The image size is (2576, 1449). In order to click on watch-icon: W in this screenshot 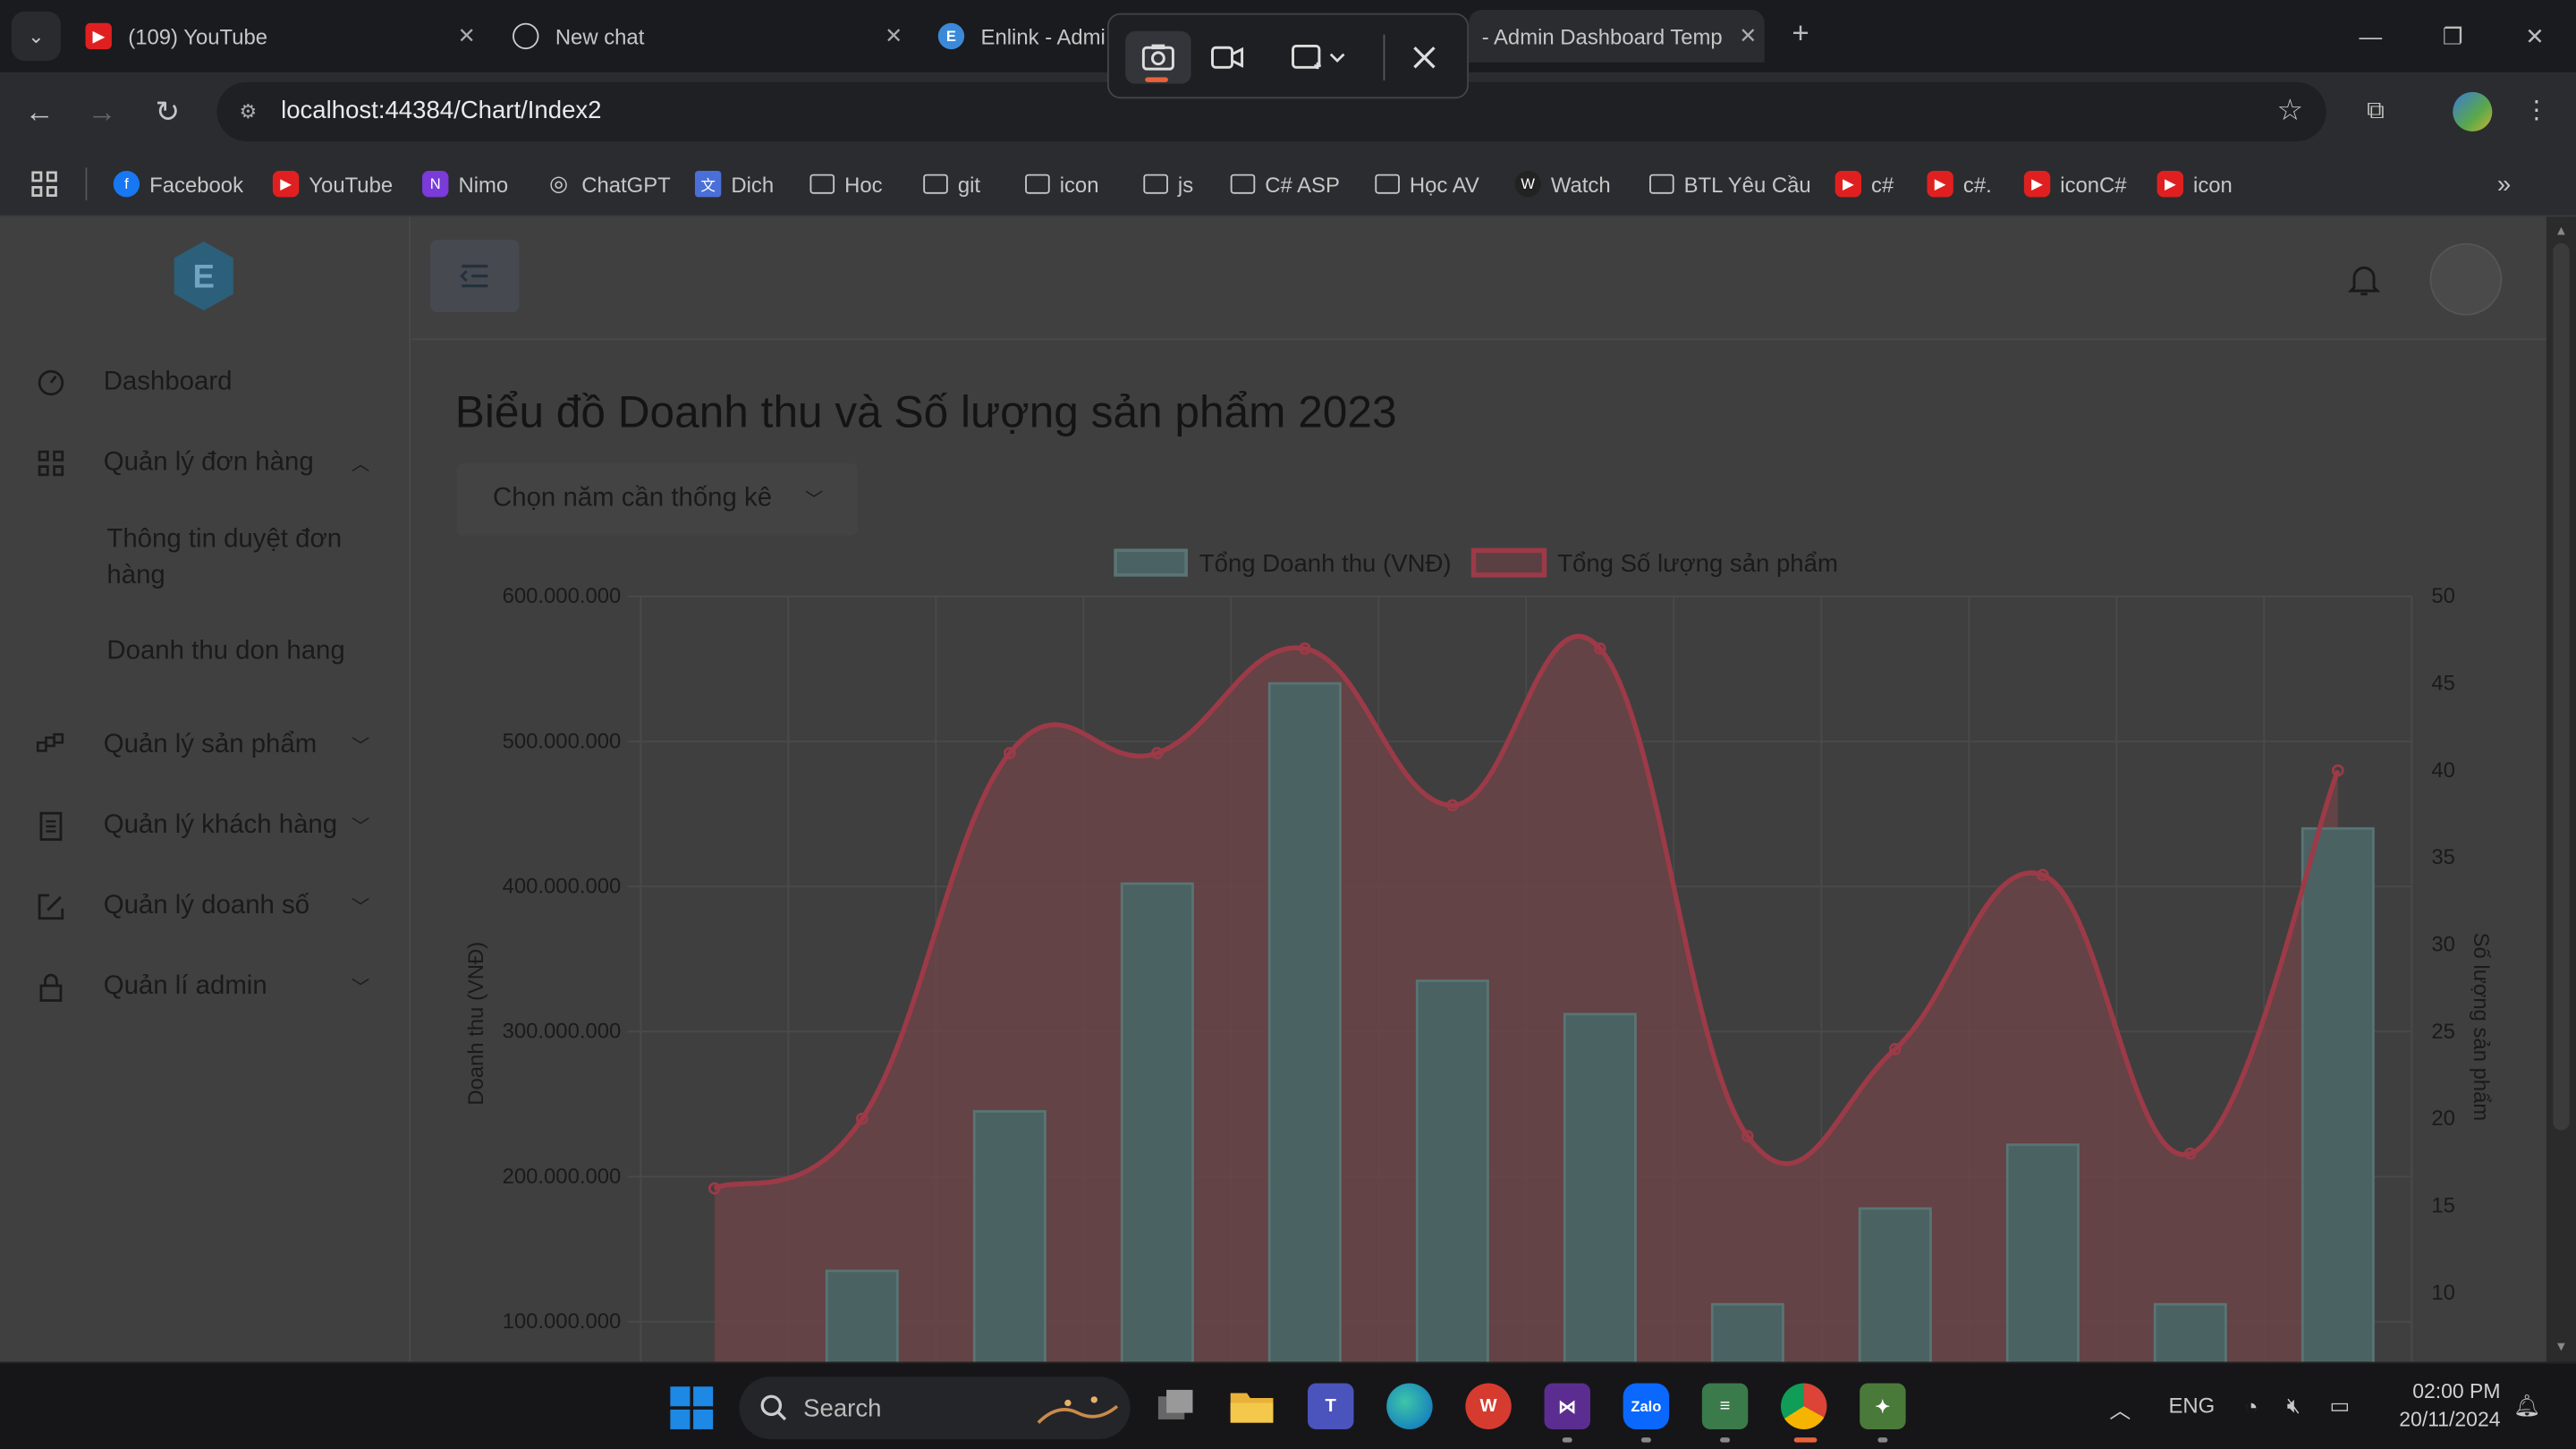, I will do `click(1527, 184)`.